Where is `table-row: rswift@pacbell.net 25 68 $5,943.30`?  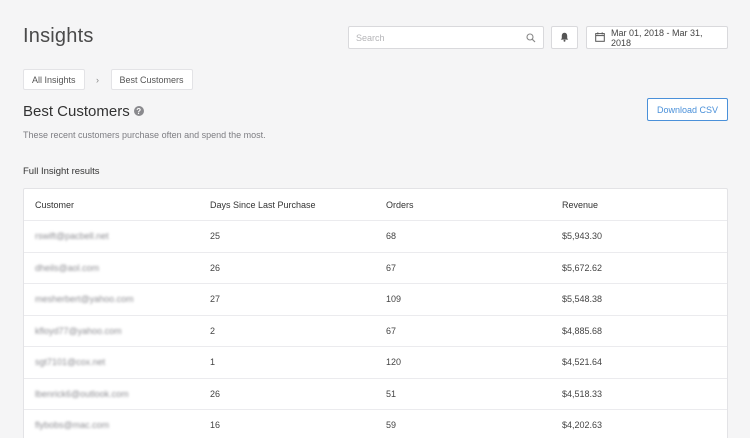
table-row: rswift@pacbell.net 25 68 $5,943.30 is located at coordinates (375, 237).